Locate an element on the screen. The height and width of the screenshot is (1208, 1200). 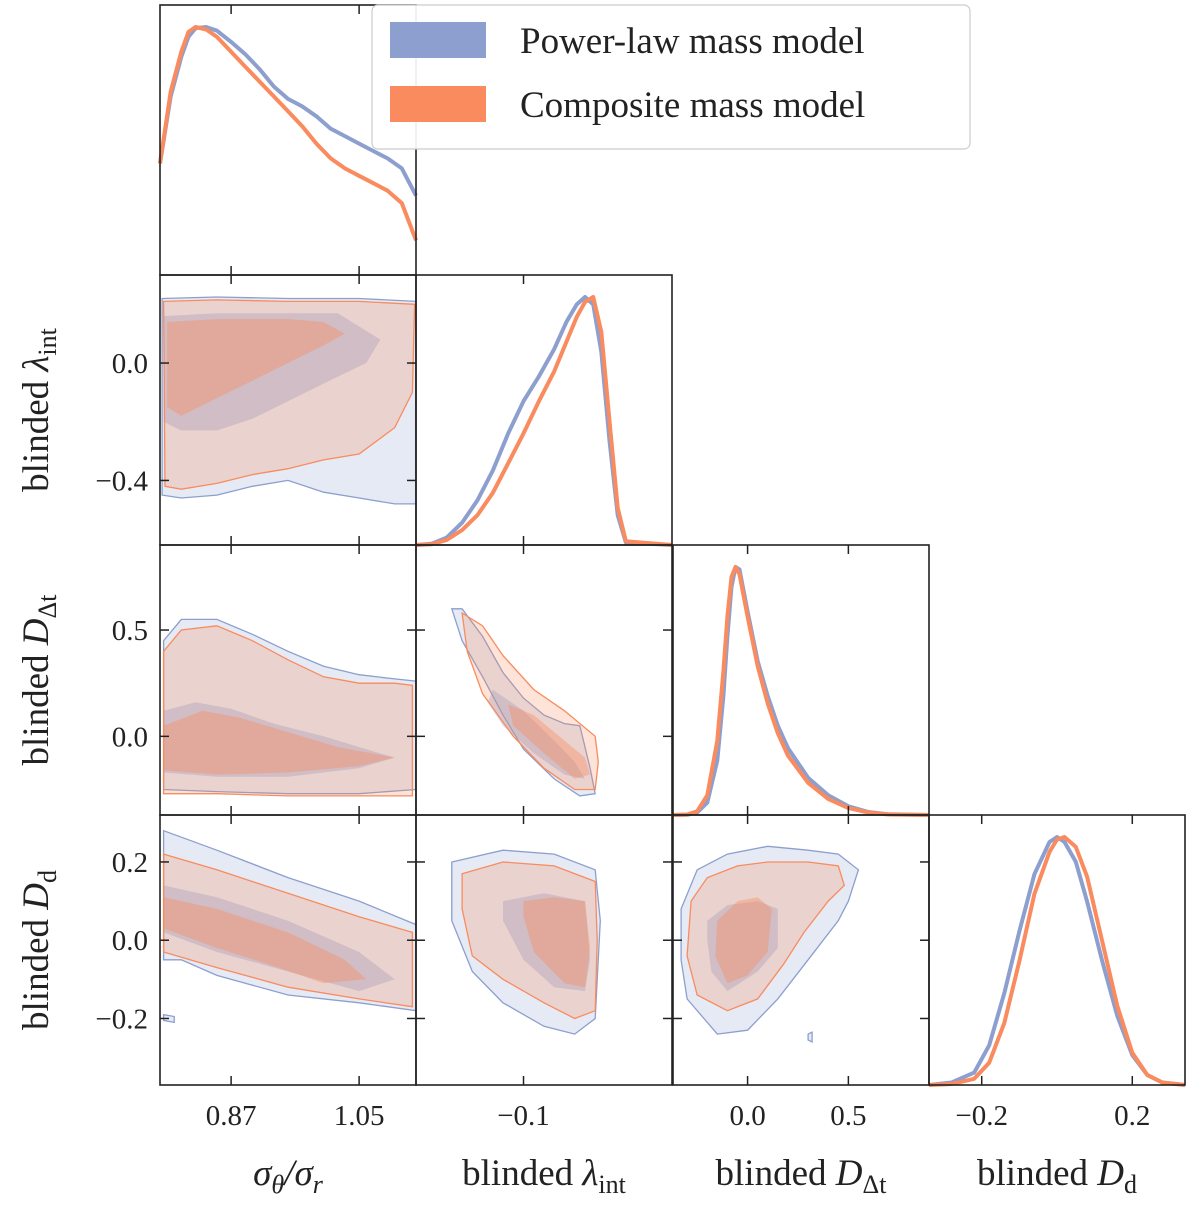
x-tick-label-D_dt: 0.5 is located at coordinates (848, 1116).